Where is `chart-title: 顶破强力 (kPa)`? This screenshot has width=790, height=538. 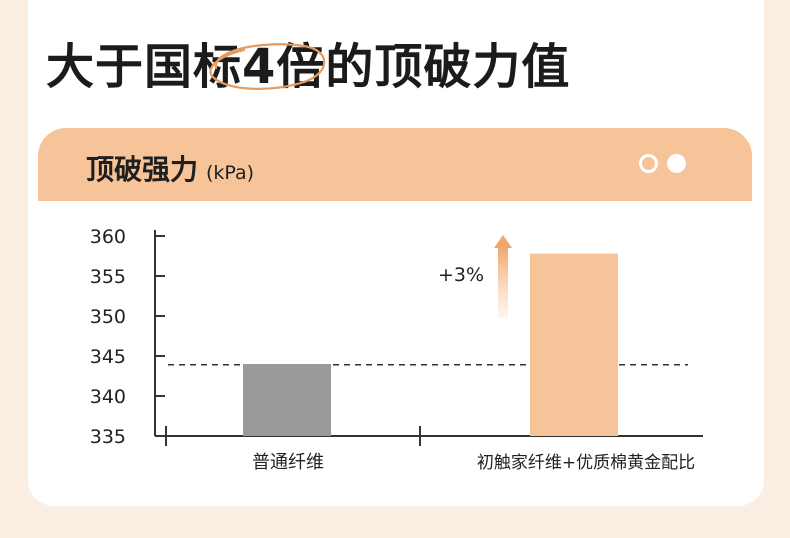 chart-title: 顶破强力 (kPa) is located at coordinates (170, 168).